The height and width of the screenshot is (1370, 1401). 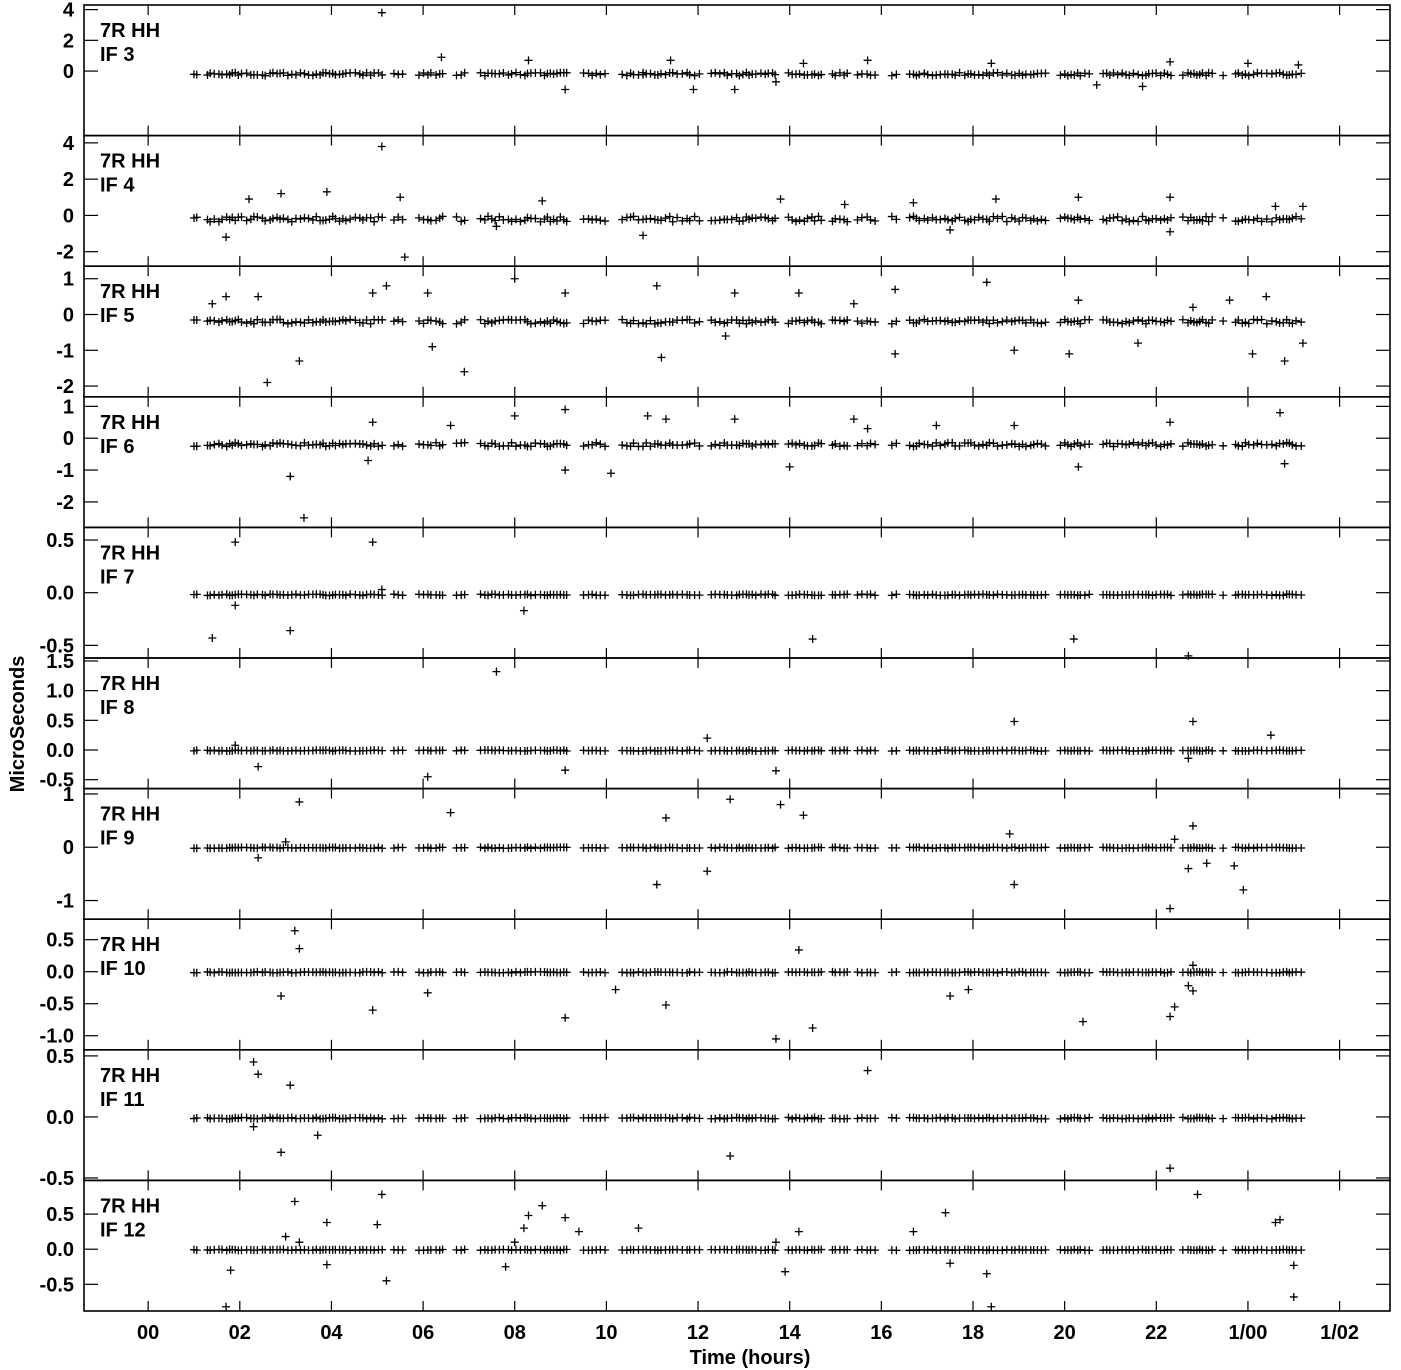 What do you see at coordinates (60, 941) in the screenshot?
I see `y-tick-label: 0.5` at bounding box center [60, 941].